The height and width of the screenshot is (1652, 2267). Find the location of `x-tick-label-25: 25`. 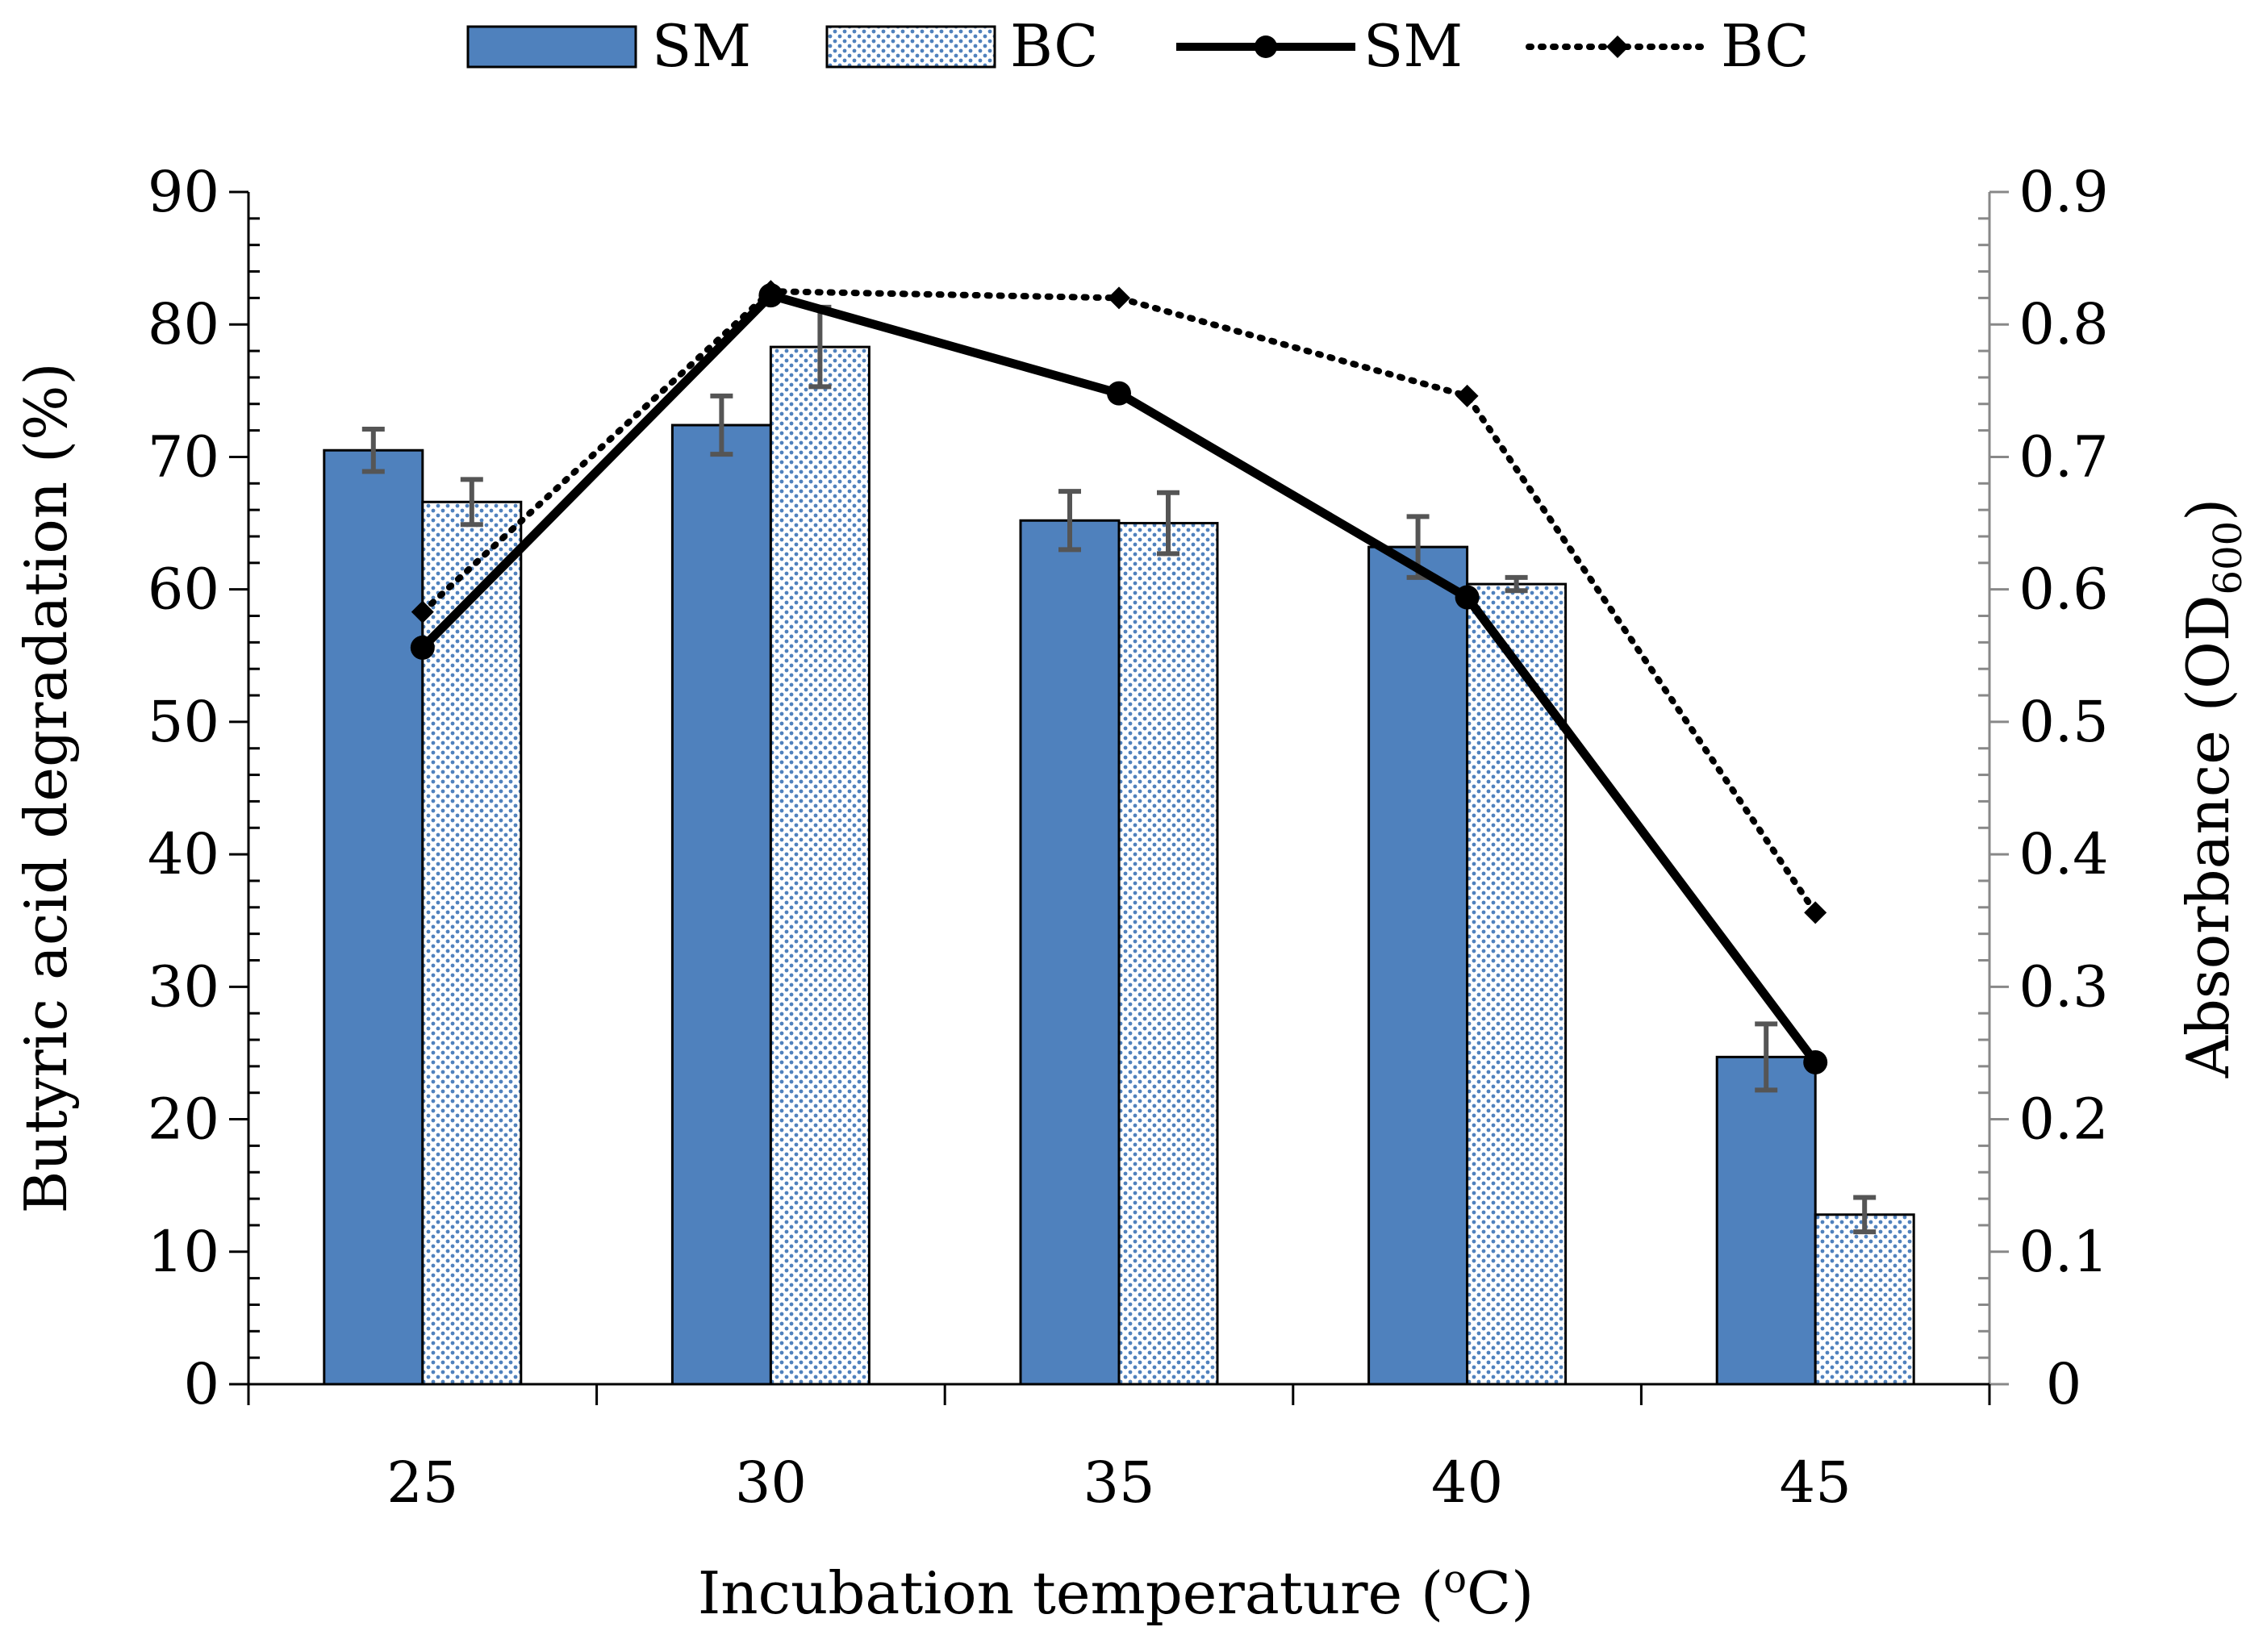

x-tick-label-25: 25 is located at coordinates (422, 1483).